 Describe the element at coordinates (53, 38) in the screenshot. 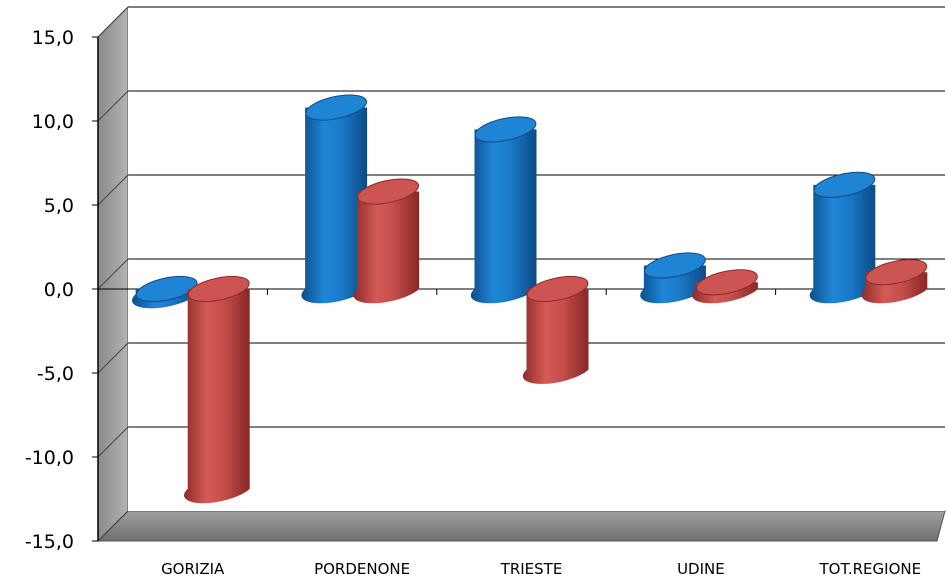

I see `y-tick-label: 15,0` at that location.